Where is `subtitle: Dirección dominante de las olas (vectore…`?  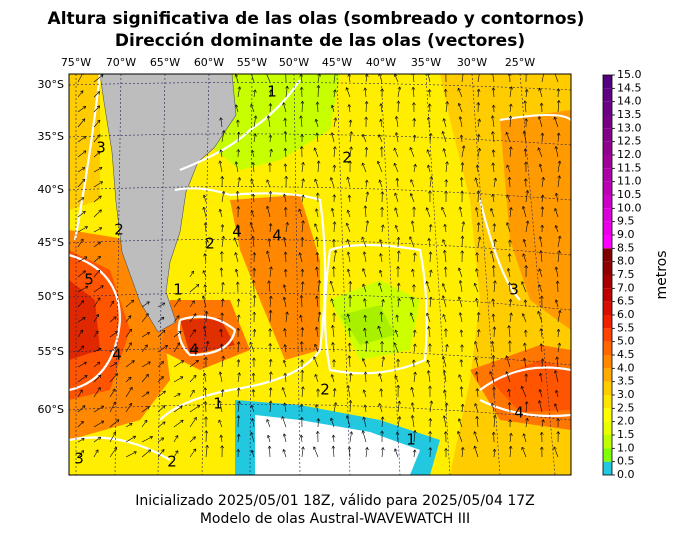 subtitle: Dirección dominante de las olas (vectore… is located at coordinates (320, 41).